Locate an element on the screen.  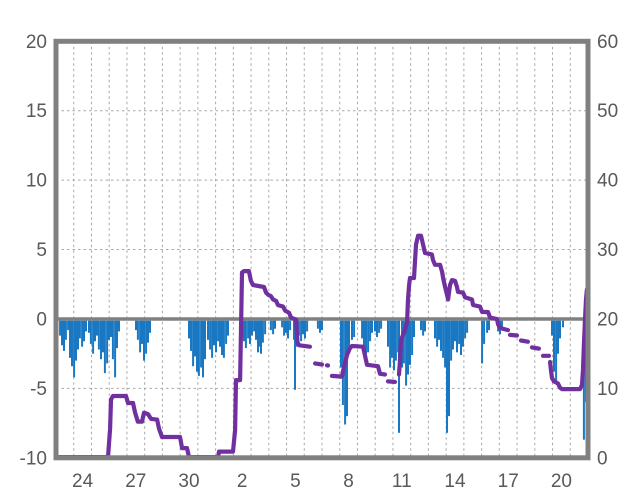
x-tick-label: 24 is located at coordinates (83, 481).